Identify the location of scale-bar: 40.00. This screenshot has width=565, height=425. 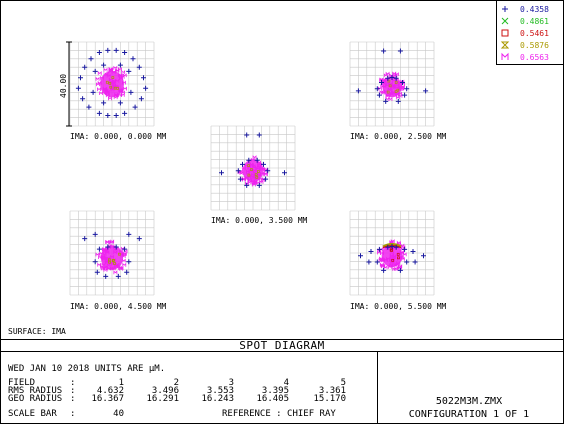
(65, 84).